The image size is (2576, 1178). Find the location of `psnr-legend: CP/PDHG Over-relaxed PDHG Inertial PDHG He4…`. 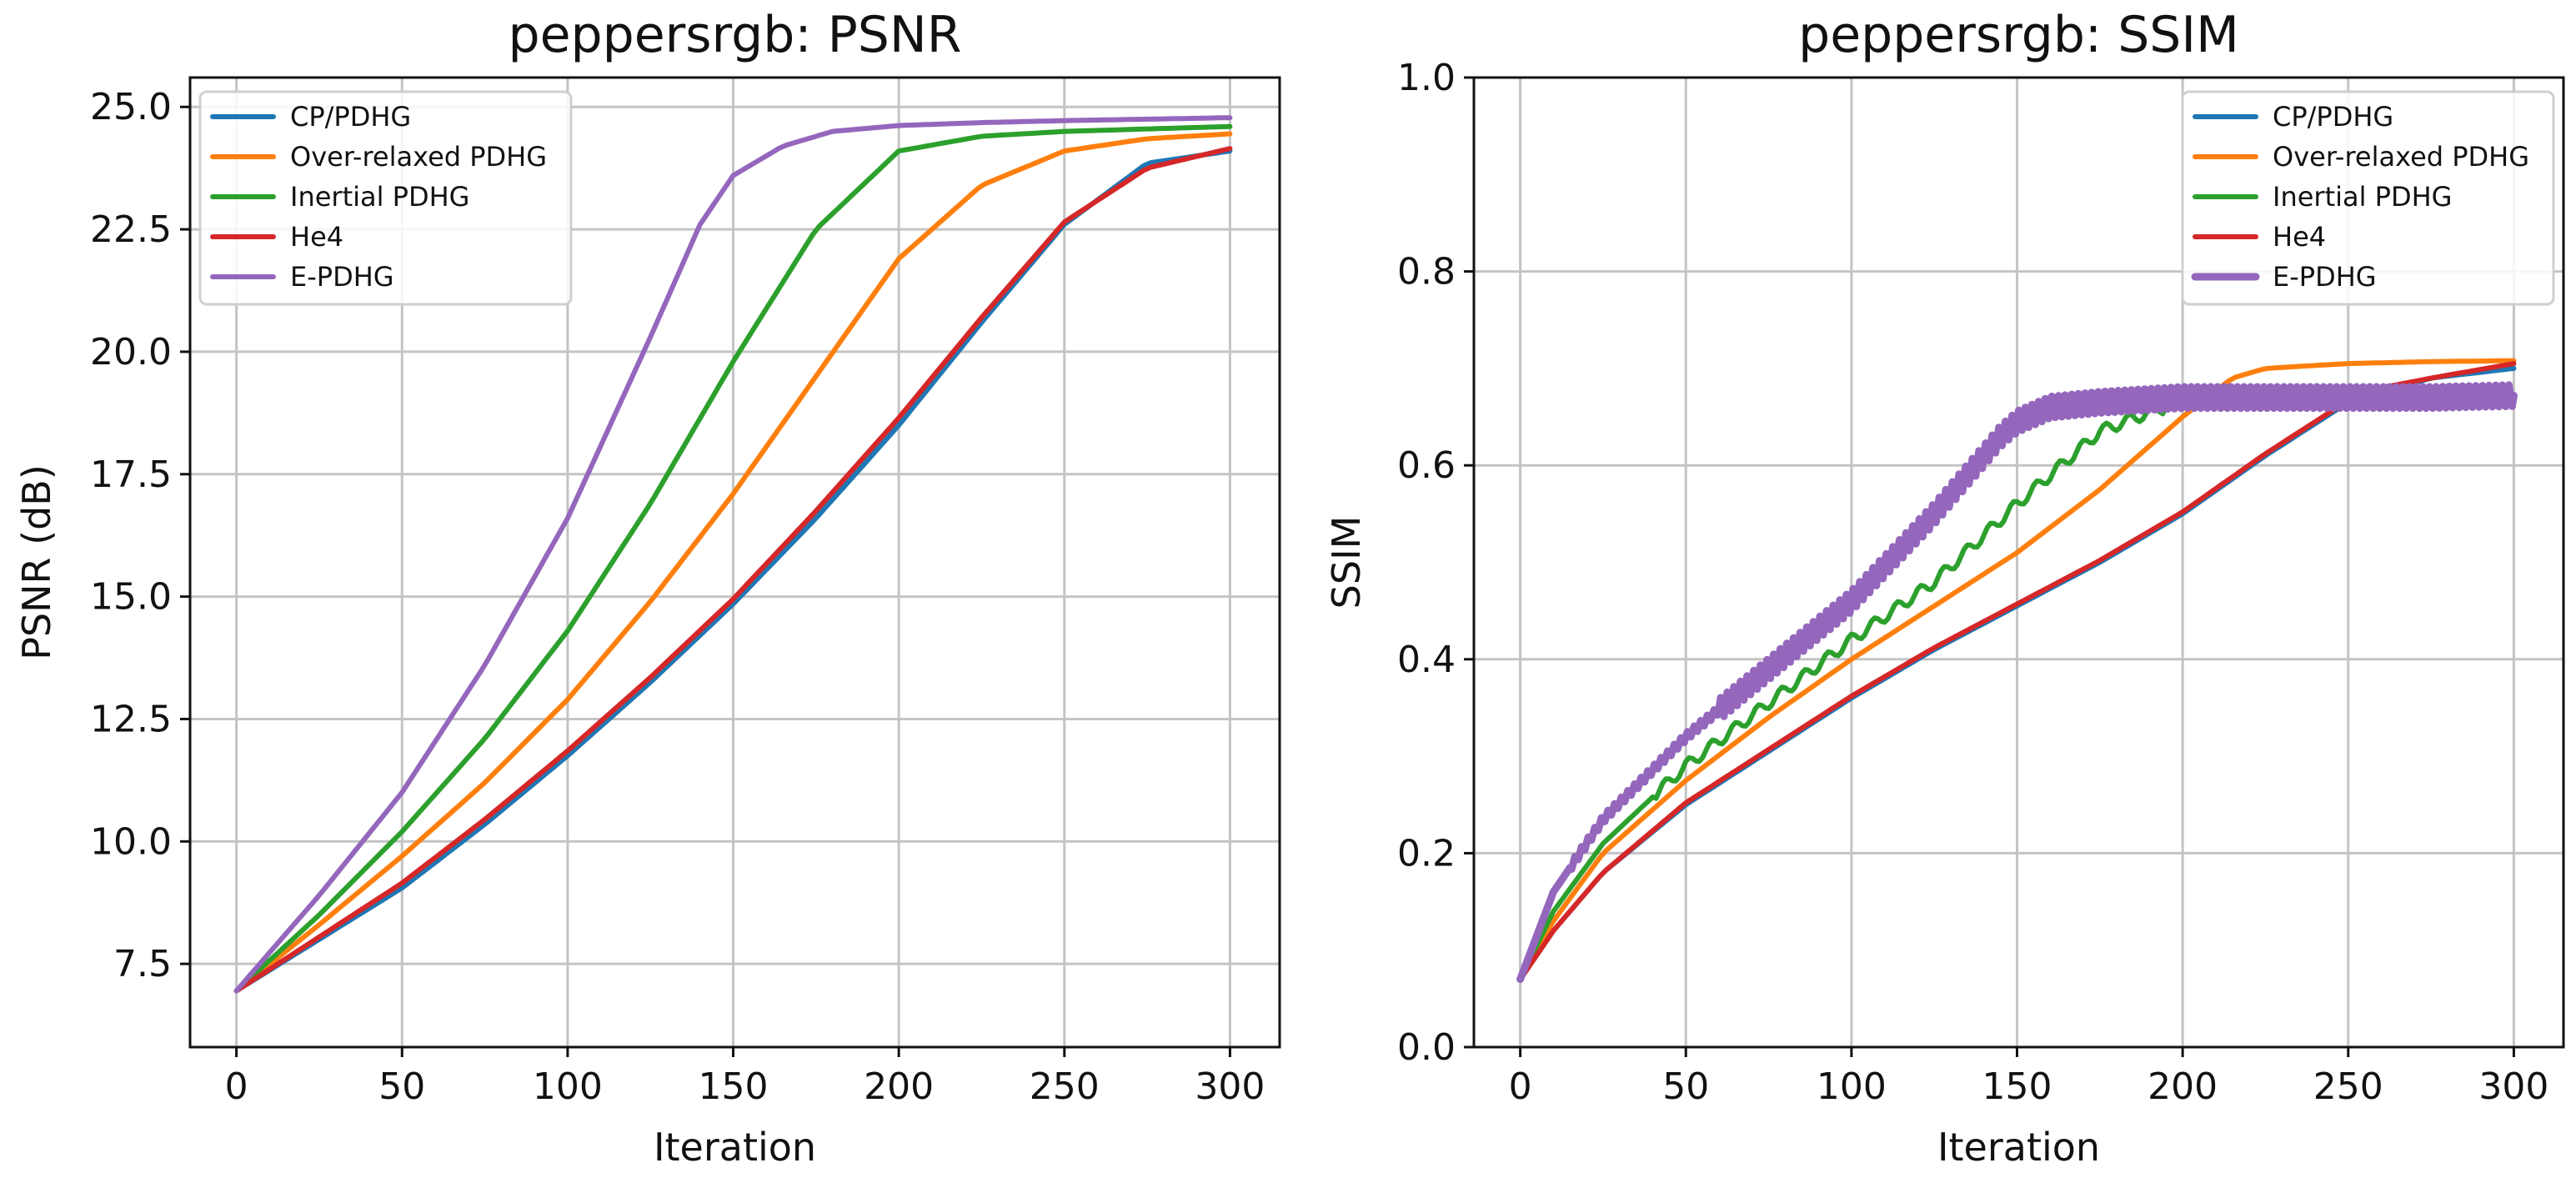

psnr-legend: CP/PDHG Over-relaxed PDHG Inertial PDHG He4… is located at coordinates (385, 198).